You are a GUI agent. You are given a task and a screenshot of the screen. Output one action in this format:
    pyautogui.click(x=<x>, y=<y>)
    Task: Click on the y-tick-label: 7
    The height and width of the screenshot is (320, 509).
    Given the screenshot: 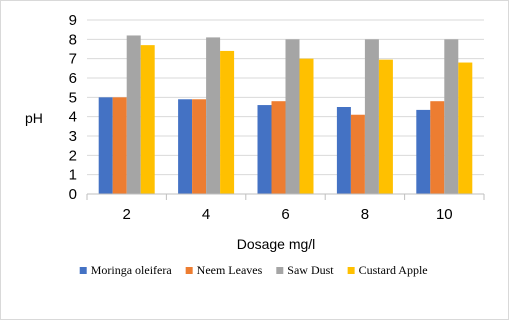 What is the action you would take?
    pyautogui.click(x=73, y=59)
    